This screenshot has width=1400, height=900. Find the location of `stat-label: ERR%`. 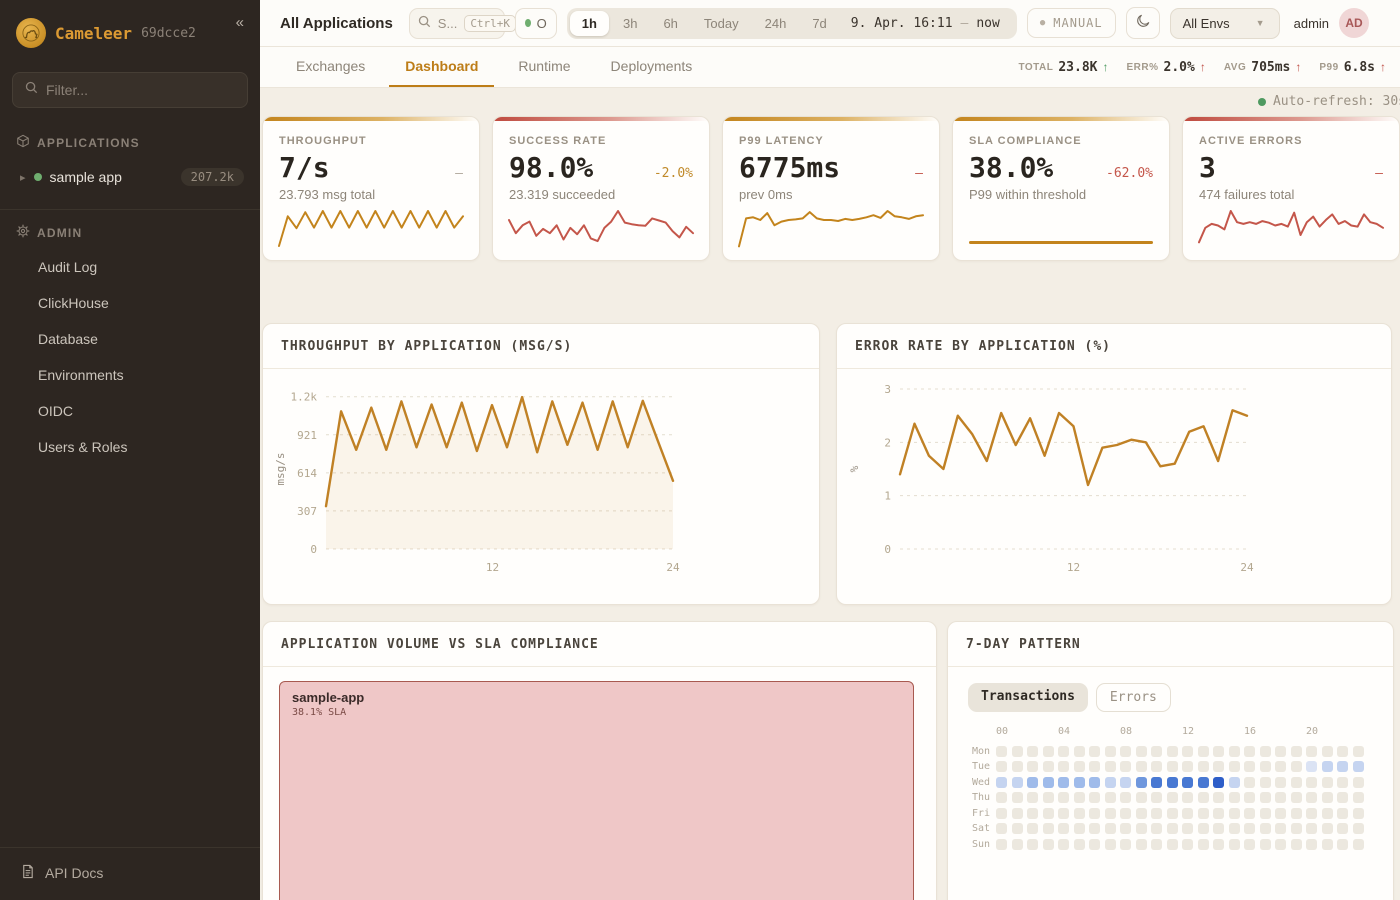

stat-label: ERR% is located at coordinates (1142, 67).